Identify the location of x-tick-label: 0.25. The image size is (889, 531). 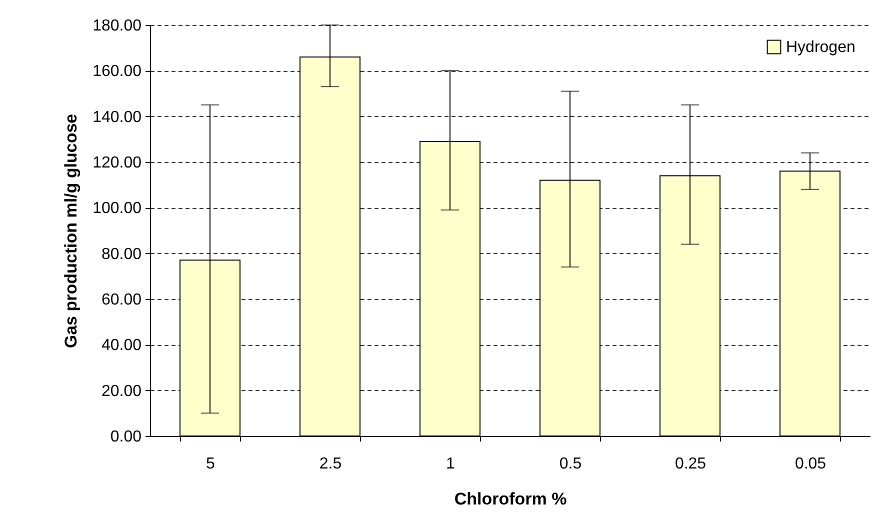
(690, 464).